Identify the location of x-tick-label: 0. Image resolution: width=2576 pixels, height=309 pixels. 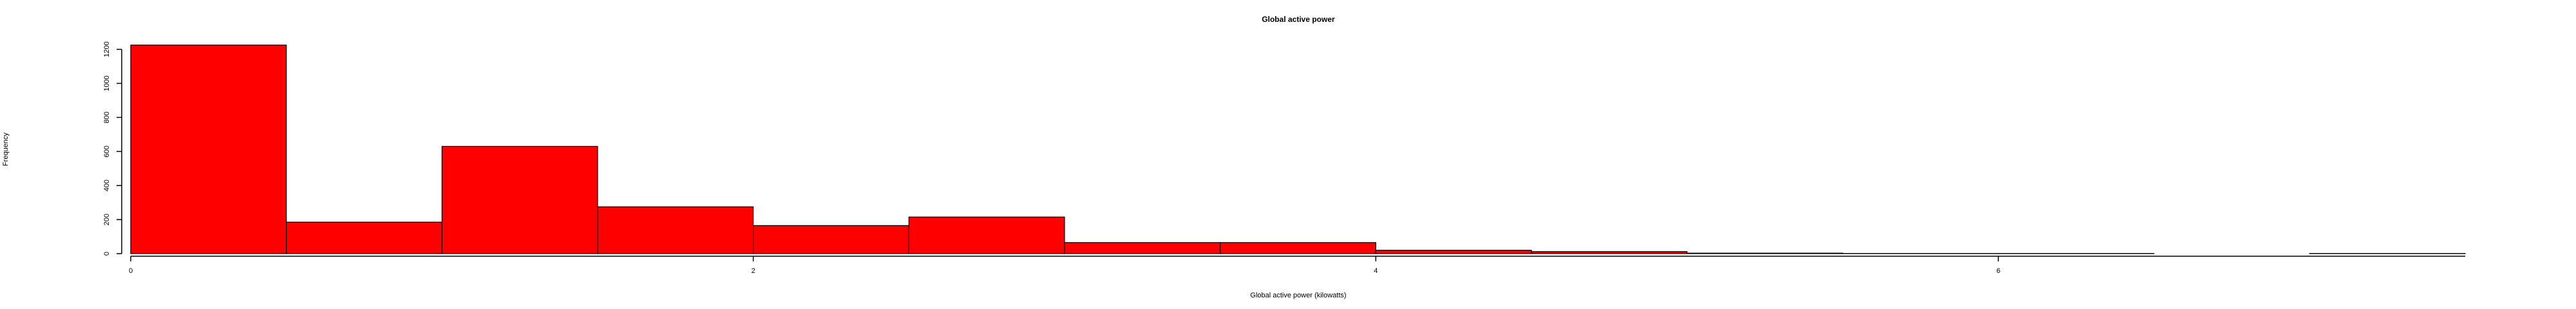
(131, 271).